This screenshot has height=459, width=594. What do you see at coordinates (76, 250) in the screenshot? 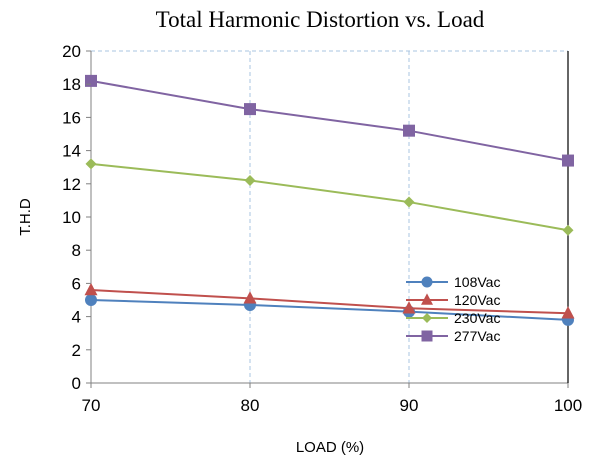
I see `y-tick-label: 8` at bounding box center [76, 250].